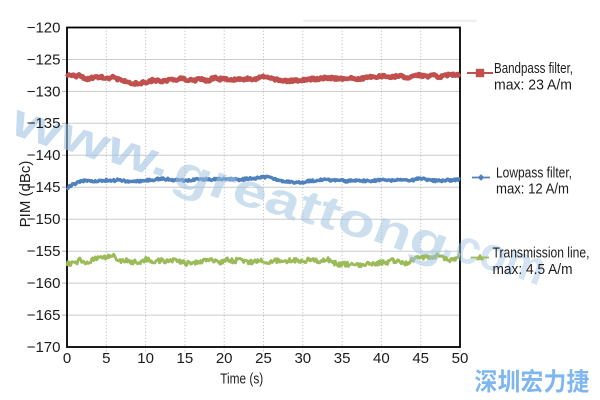 The image size is (600, 400). Describe the element at coordinates (533, 69) in the screenshot. I see `svg-text: Bandpass filter,` at that location.